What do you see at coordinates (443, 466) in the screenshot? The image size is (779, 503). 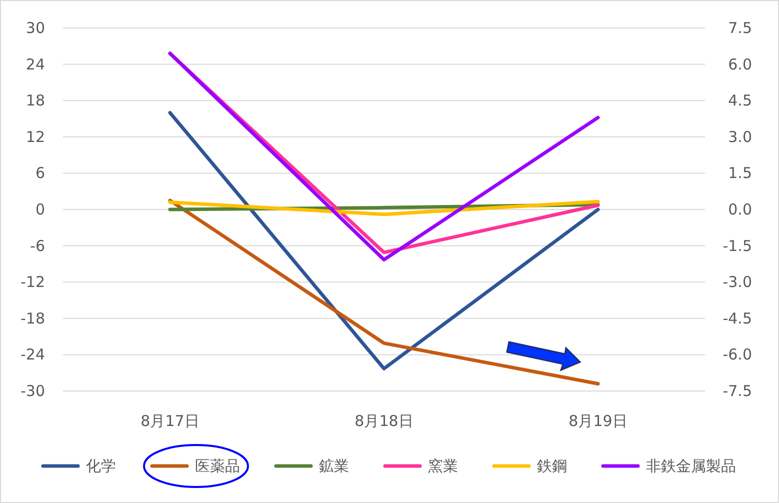 I see `legend-label: 窯業` at bounding box center [443, 466].